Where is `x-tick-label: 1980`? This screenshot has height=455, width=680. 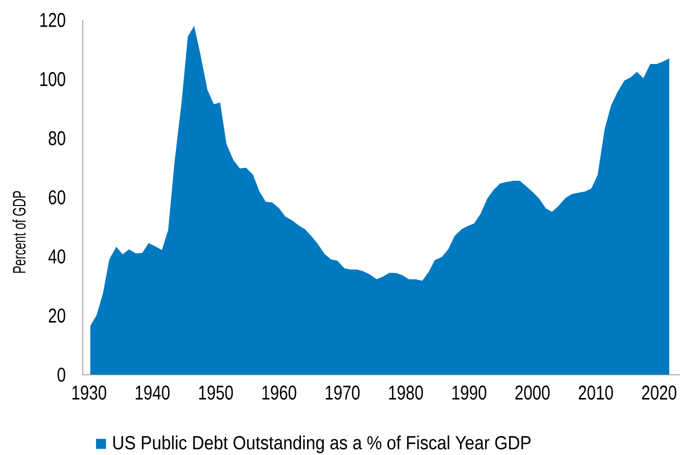
x-tick-label: 1980 is located at coordinates (406, 393).